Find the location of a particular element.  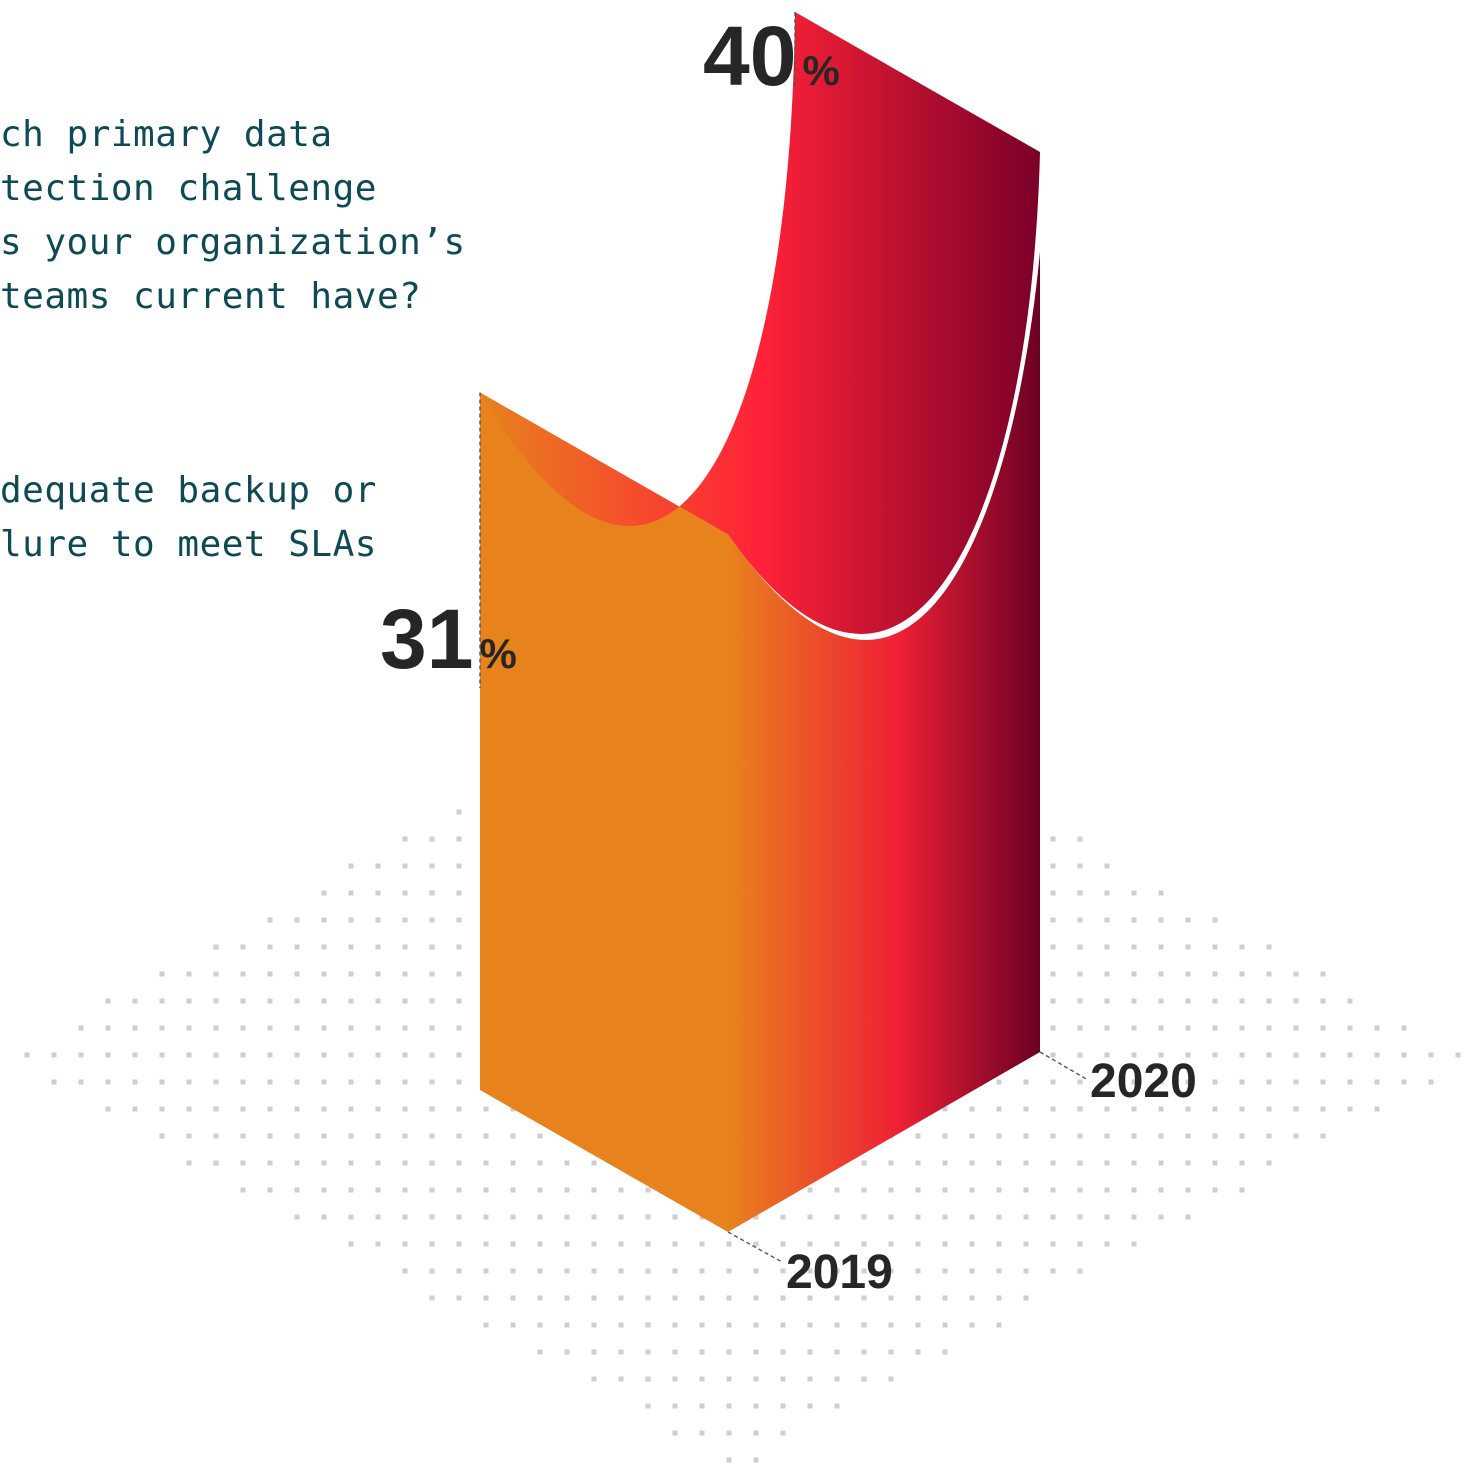

question-line: ch primary data is located at coordinates (166, 134).